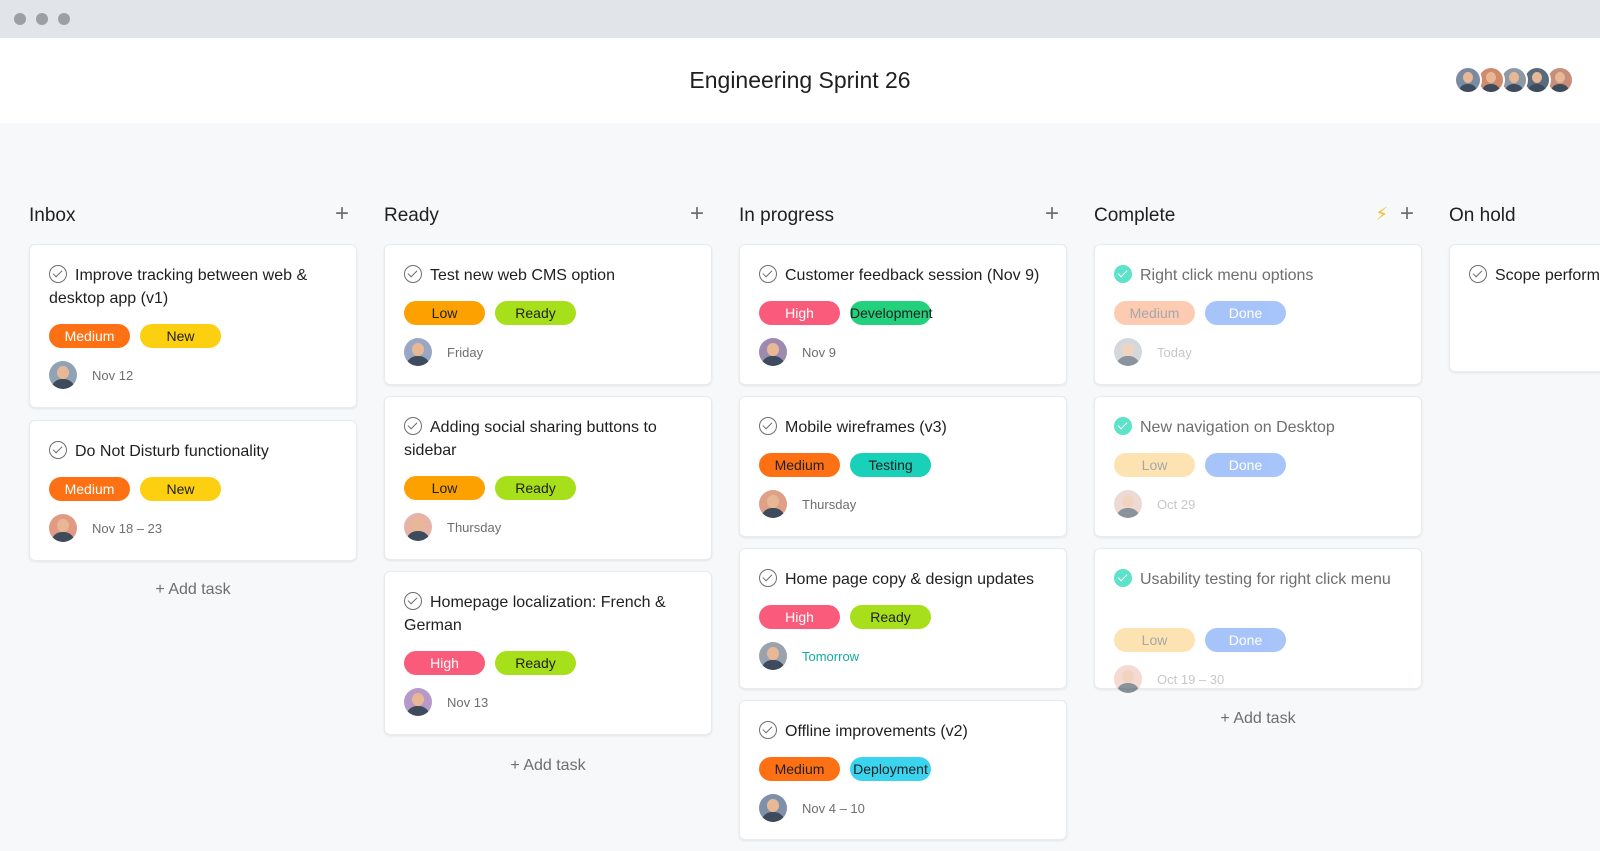  Describe the element at coordinates (809, 656) in the screenshot. I see `task-meta: Tomorrow` at that location.